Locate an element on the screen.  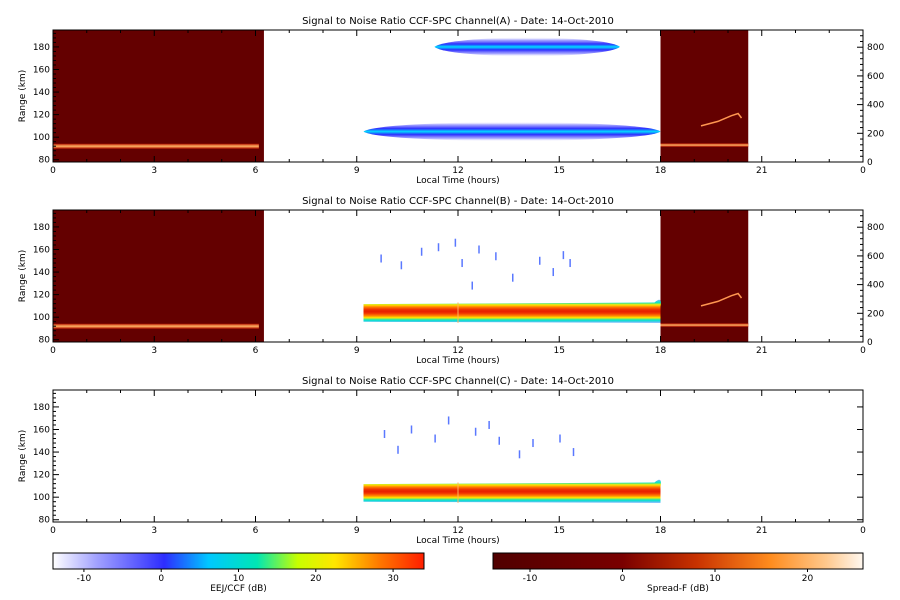
y2-axis: 0 200 400 600 800 is located at coordinates (870, 101).